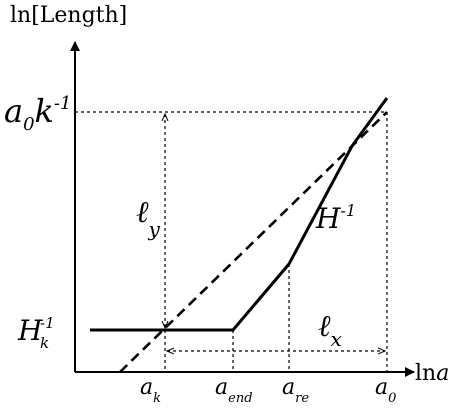  I want to click on label: ℓx, so click(330, 330).